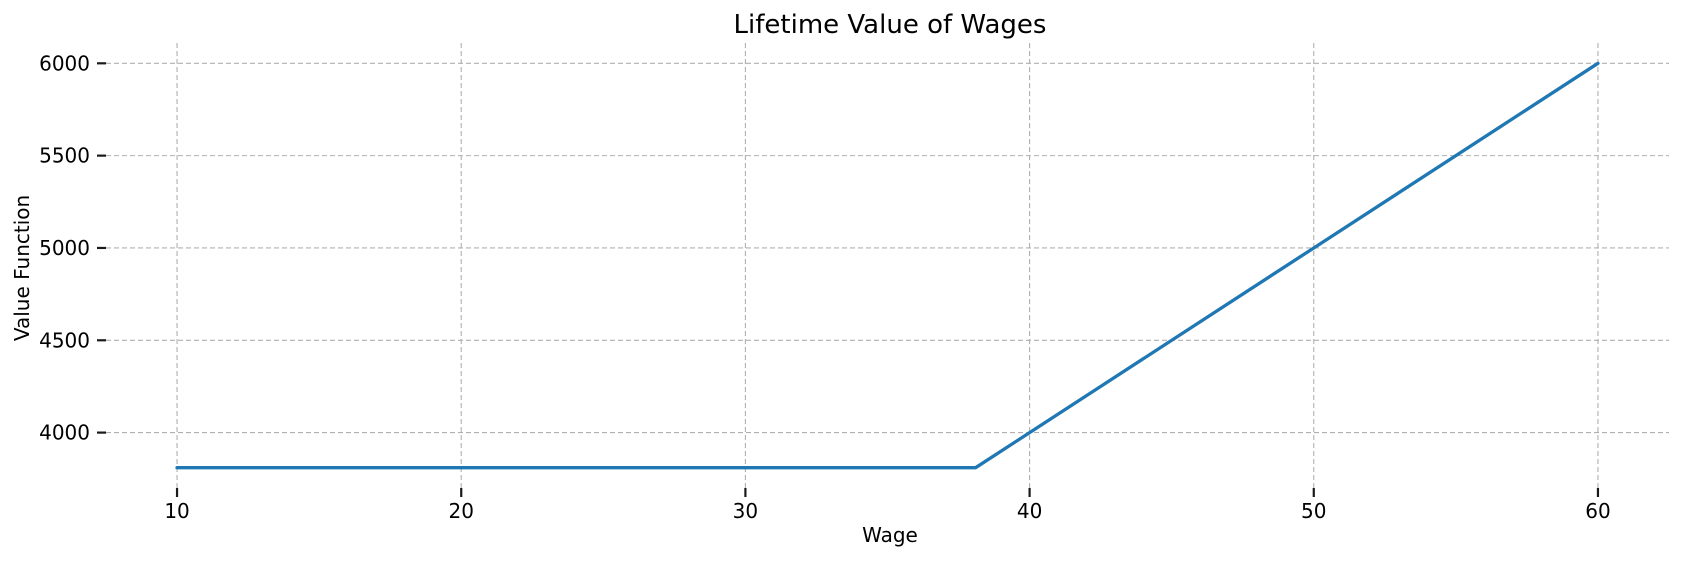  Describe the element at coordinates (461, 511) in the screenshot. I see `x-tick-label: 20` at that location.